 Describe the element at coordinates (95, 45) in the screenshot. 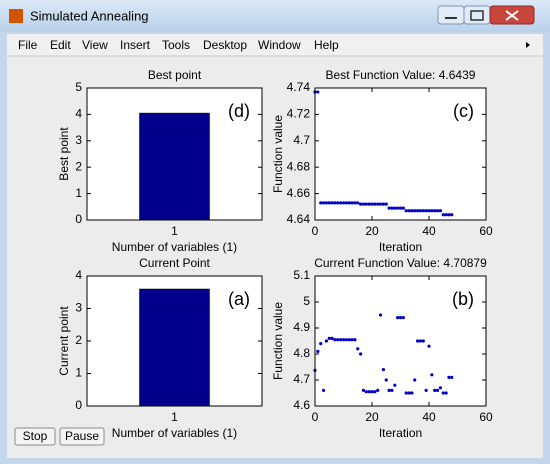

I see `menu-item: View` at that location.